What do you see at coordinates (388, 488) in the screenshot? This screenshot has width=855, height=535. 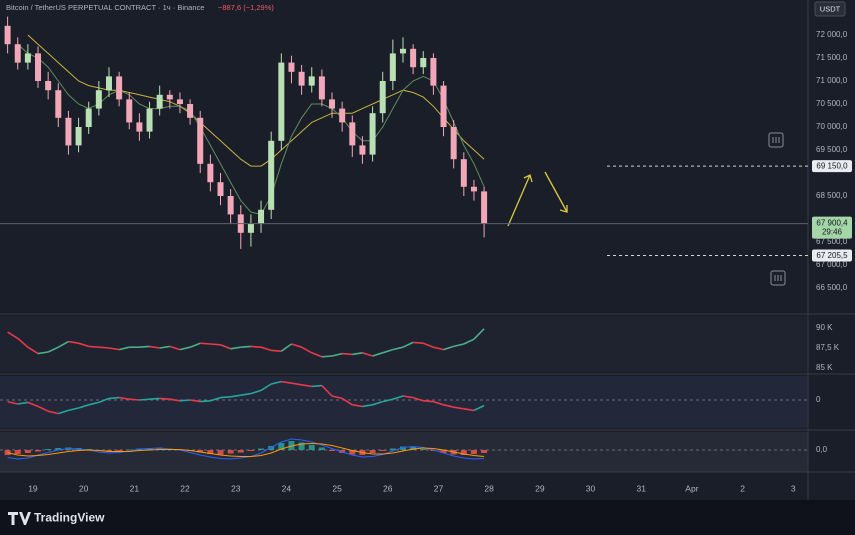 I see `x-tick-label: 26` at bounding box center [388, 488].